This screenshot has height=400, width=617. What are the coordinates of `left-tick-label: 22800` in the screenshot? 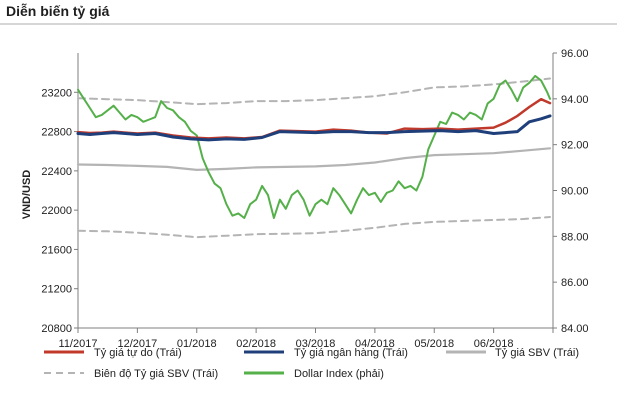 It's located at (56, 133).